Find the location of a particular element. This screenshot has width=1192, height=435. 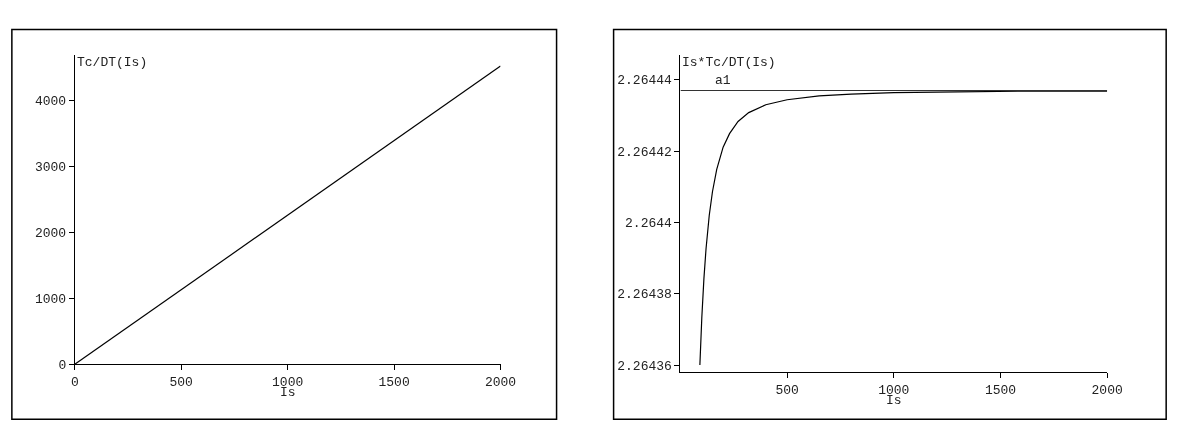

x-tick-label: 0 is located at coordinates (74, 382).